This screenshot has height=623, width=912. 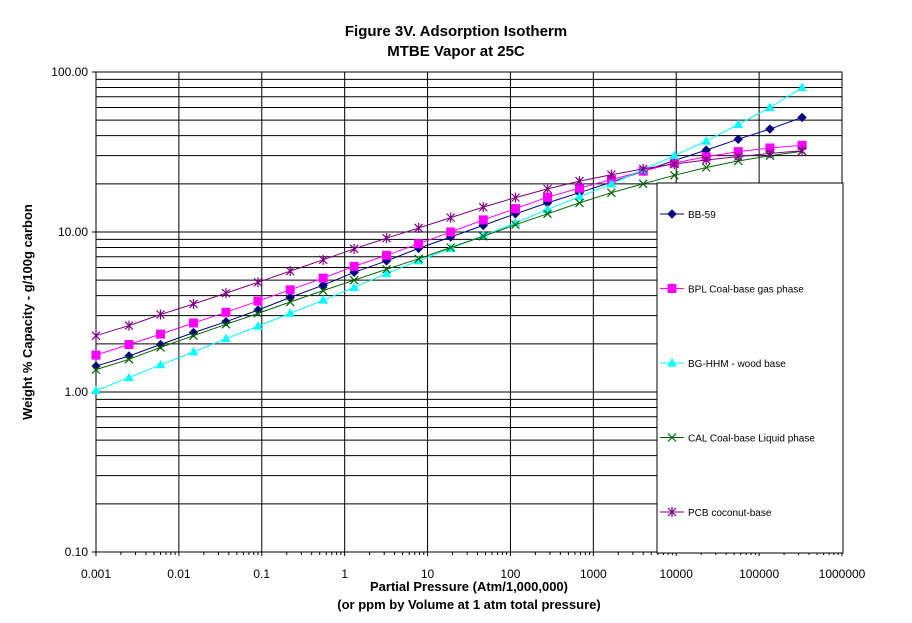 I want to click on x-tick-label: 0.1, so click(x=261, y=574).